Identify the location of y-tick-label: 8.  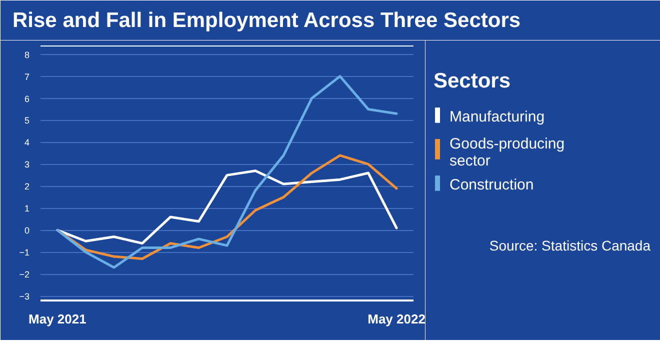
(27, 55).